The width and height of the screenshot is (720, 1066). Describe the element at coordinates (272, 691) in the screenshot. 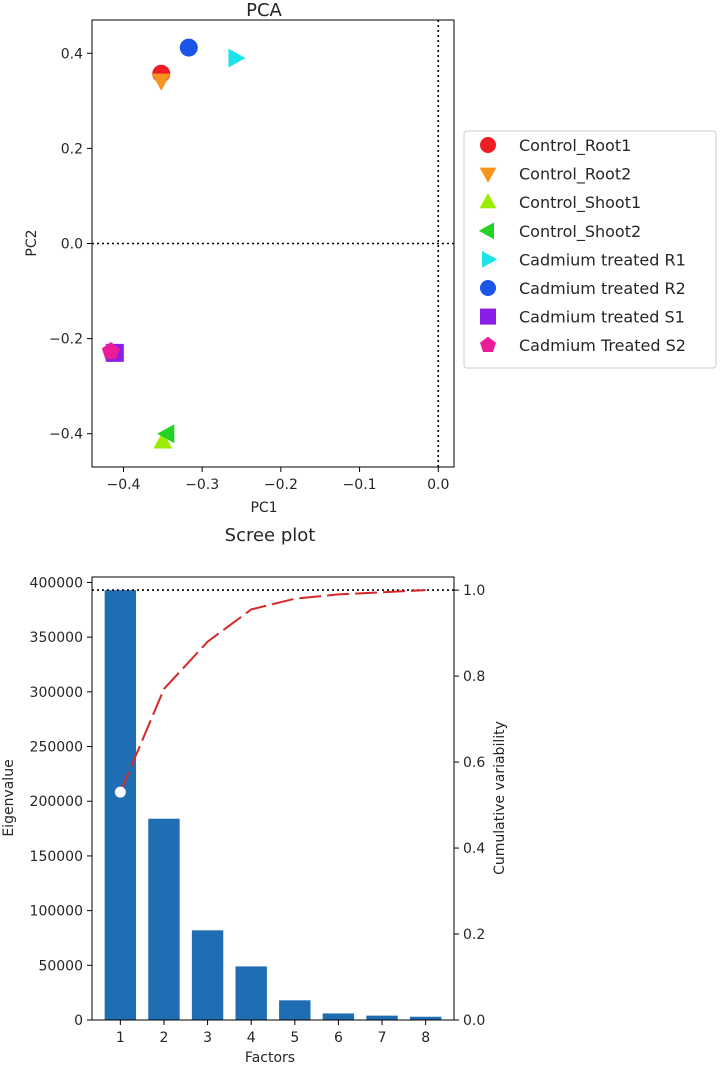

I see `cumulative-variability-line` at that location.